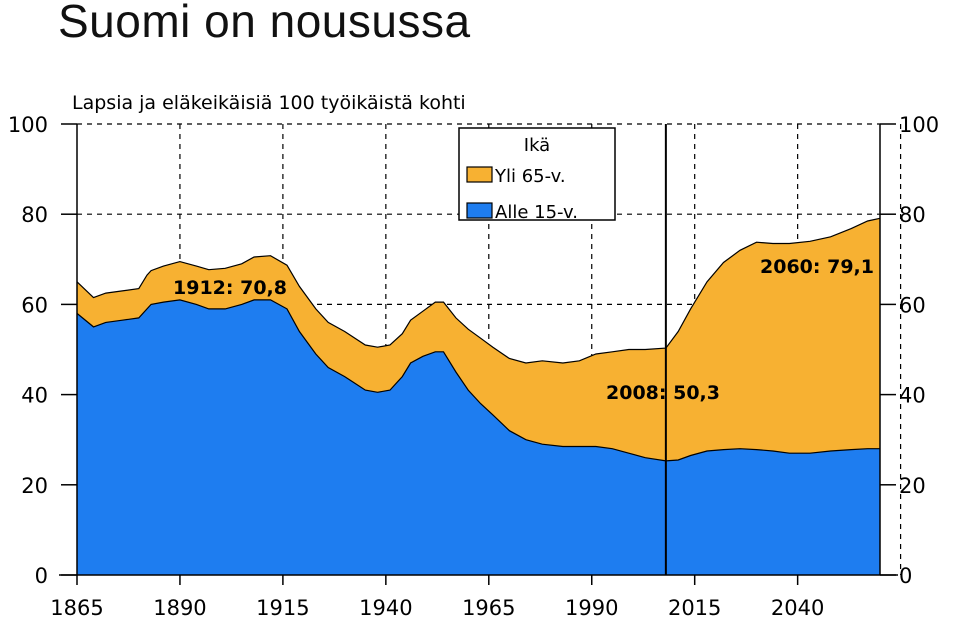  Describe the element at coordinates (34, 215) in the screenshot. I see `y-tick-label: 80` at that location.